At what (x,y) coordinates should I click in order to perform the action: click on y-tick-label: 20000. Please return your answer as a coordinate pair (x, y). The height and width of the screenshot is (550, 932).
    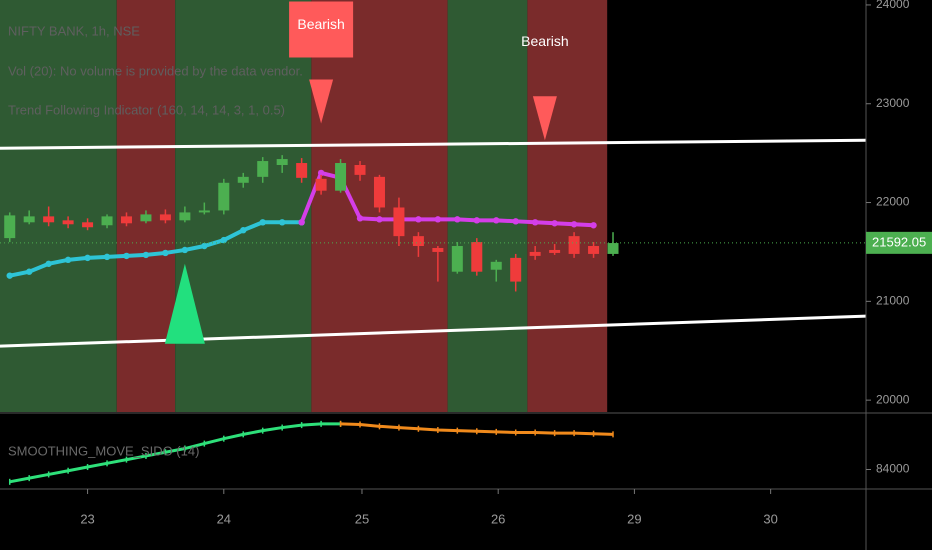
    Looking at the image, I should click on (893, 399).